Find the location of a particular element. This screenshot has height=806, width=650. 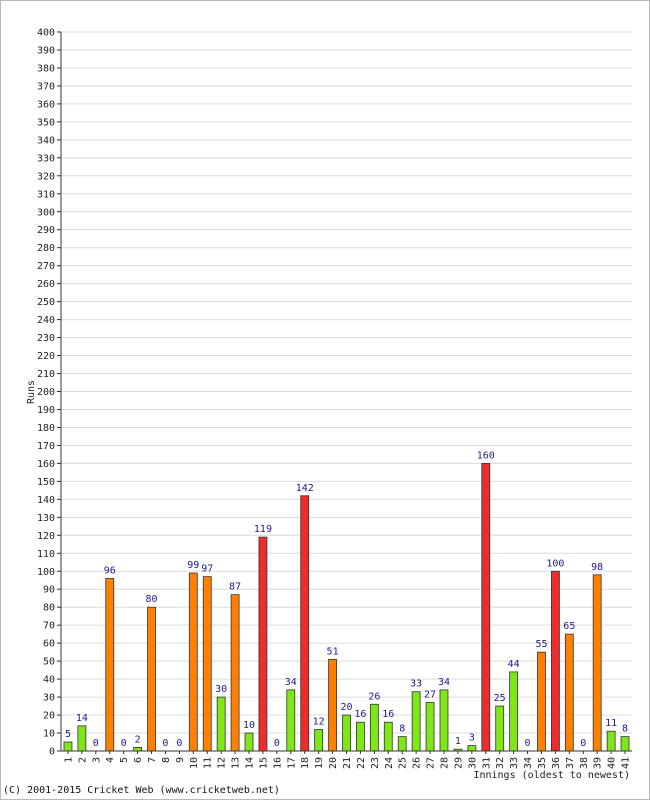

x-tick-label: 41 is located at coordinates (626, 763).